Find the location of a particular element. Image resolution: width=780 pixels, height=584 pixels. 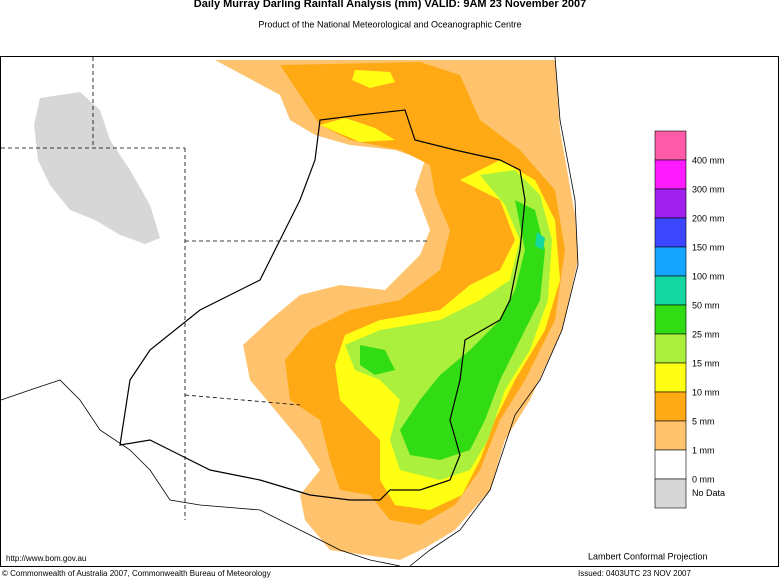

projection-note: Lambert Conformal Projection is located at coordinates (648, 556).